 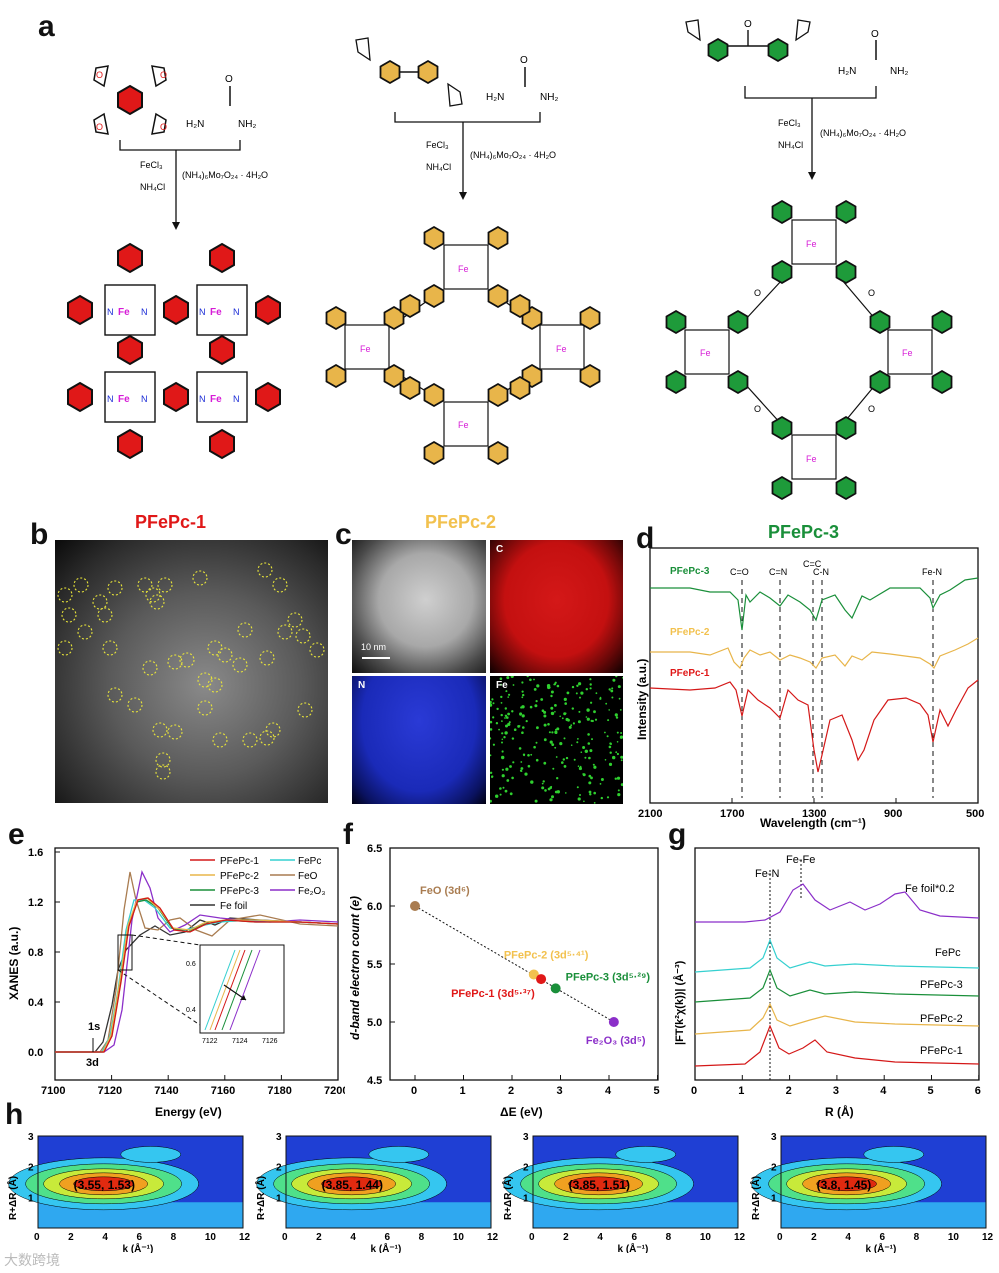 What do you see at coordinates (732, 814) in the screenshot?
I see `ftir-xtick: 1700` at bounding box center [732, 814].